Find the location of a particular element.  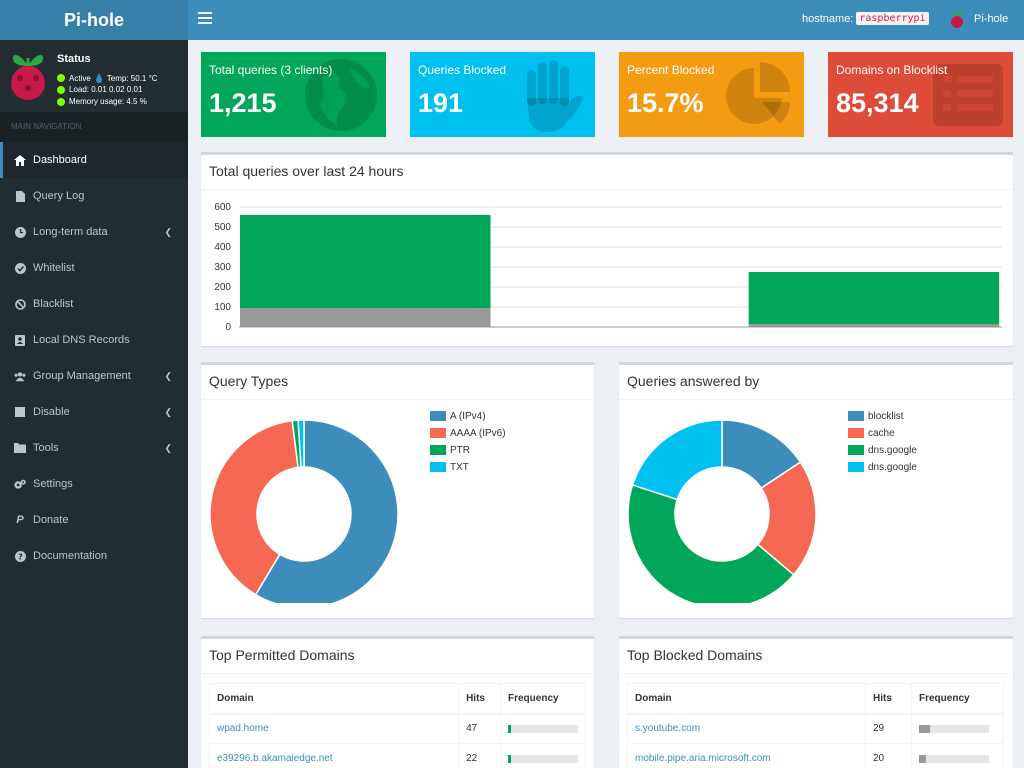

sidebar-item-disable: Disable ❮ is located at coordinates (94, 412).